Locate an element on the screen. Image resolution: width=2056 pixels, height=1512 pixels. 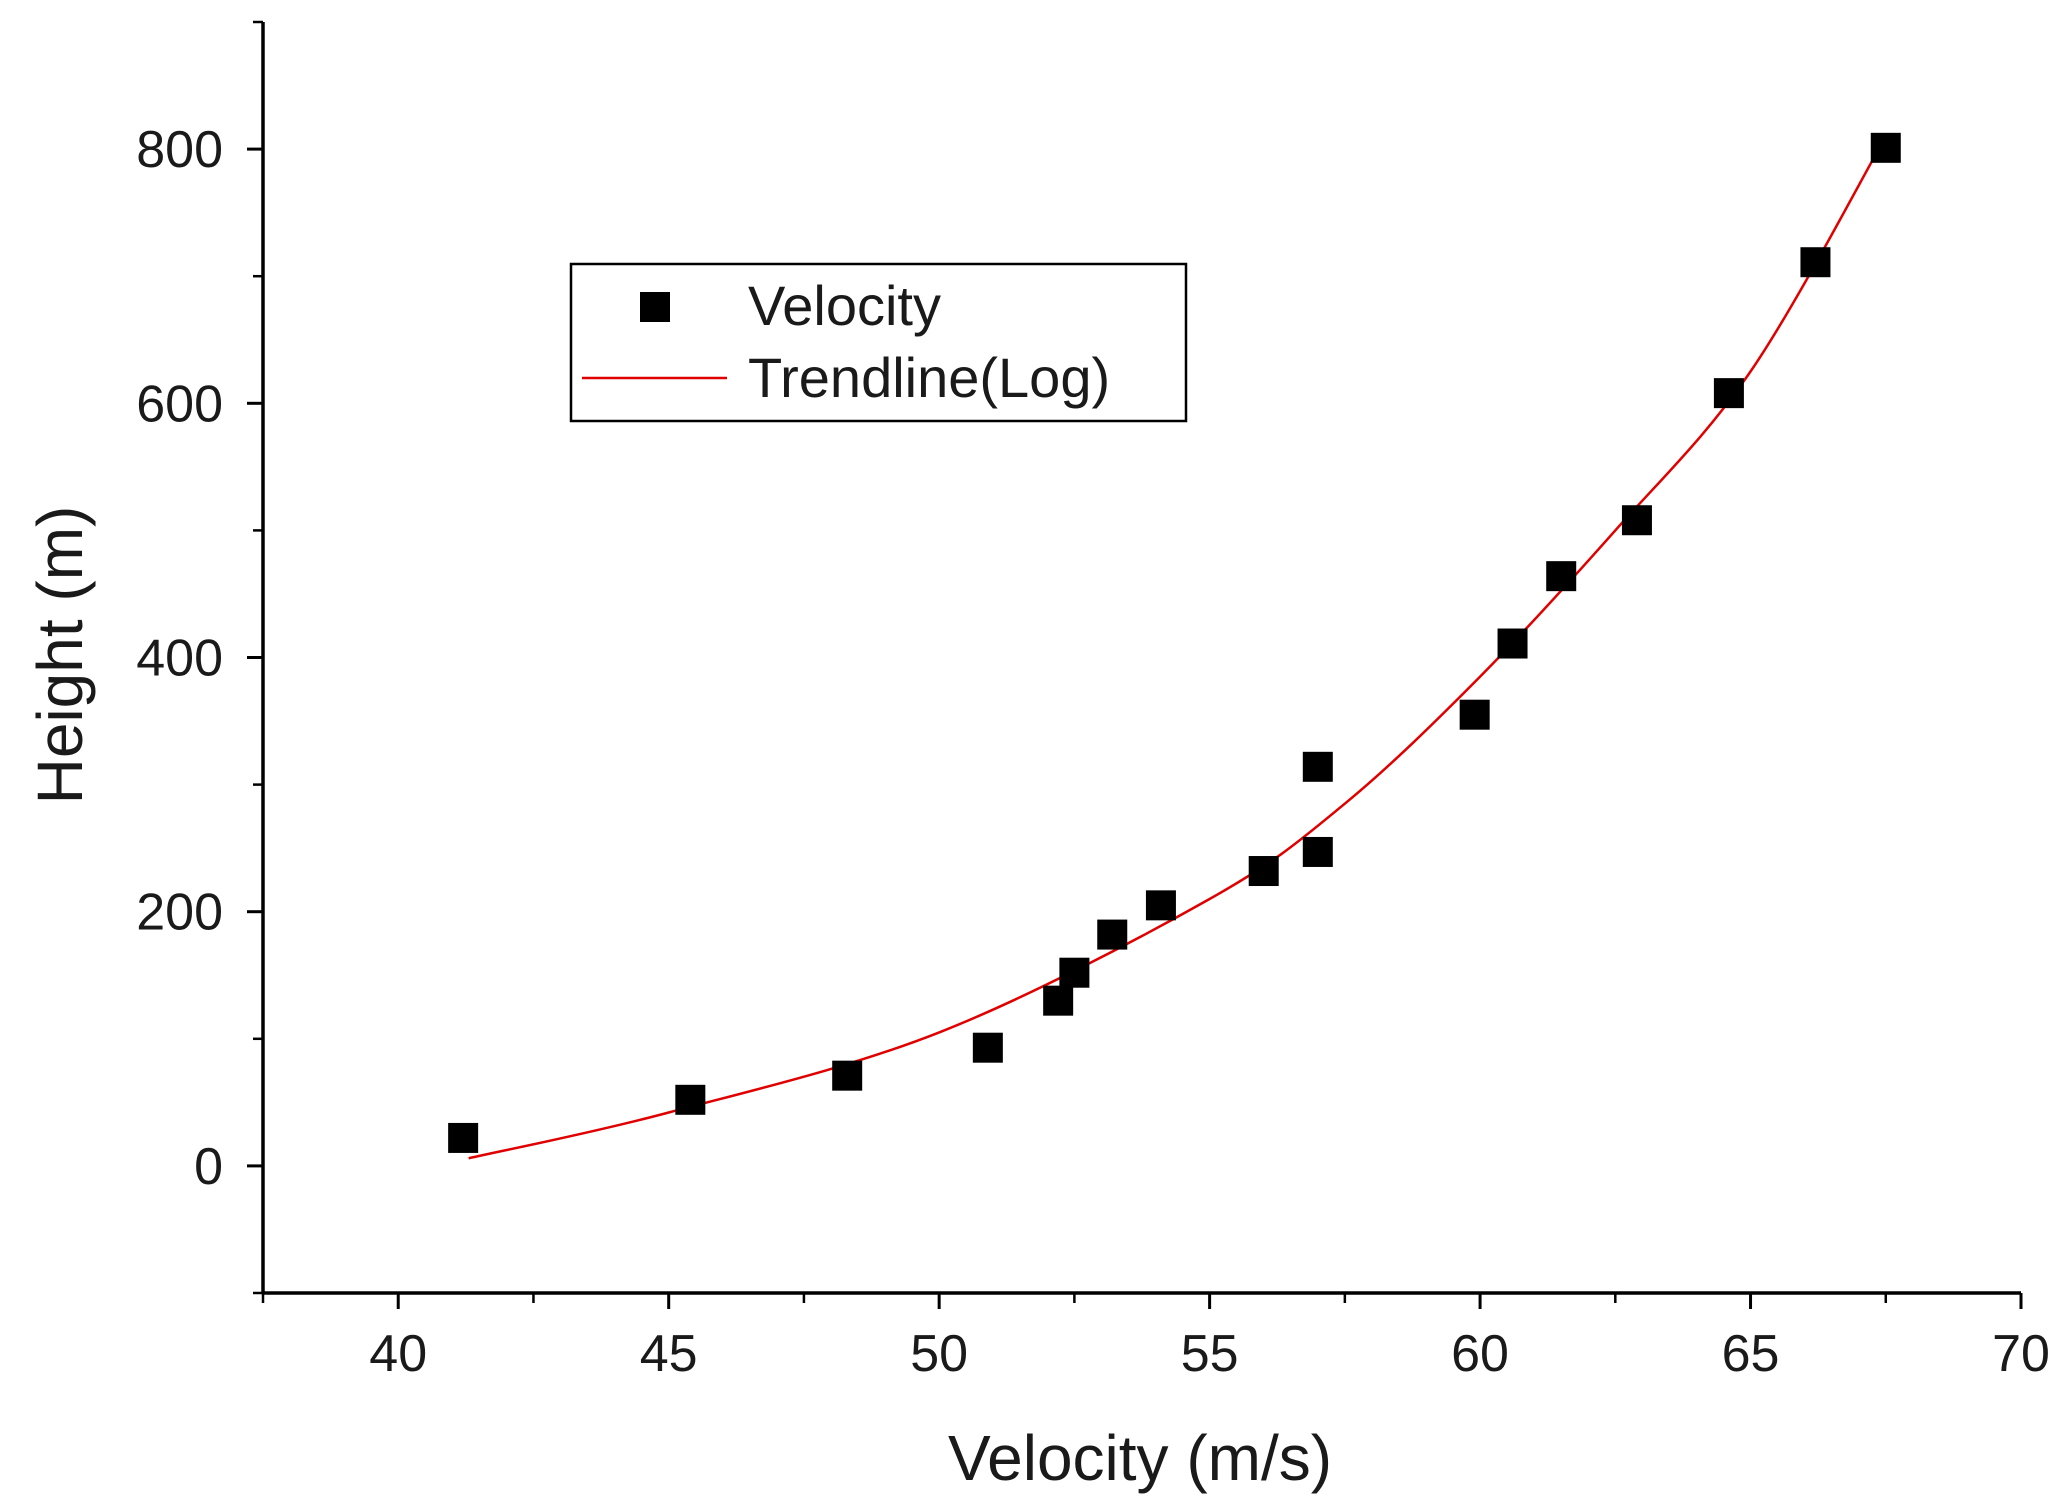
x-tick-label: 40 is located at coordinates (398, 1354).